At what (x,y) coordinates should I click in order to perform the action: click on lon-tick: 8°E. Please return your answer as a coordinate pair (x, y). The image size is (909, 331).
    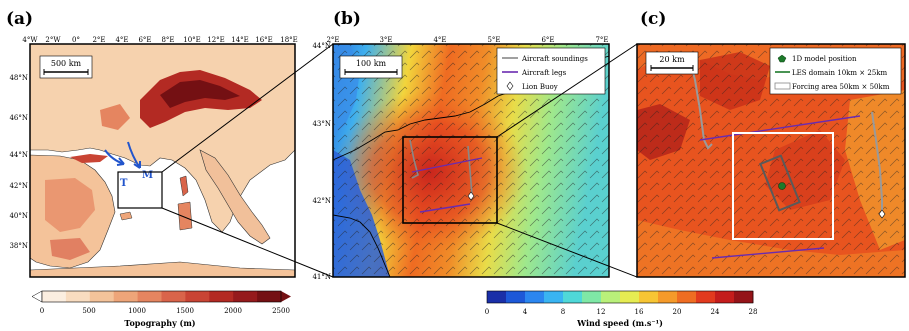
    Looking at the image, I should click on (167, 40).